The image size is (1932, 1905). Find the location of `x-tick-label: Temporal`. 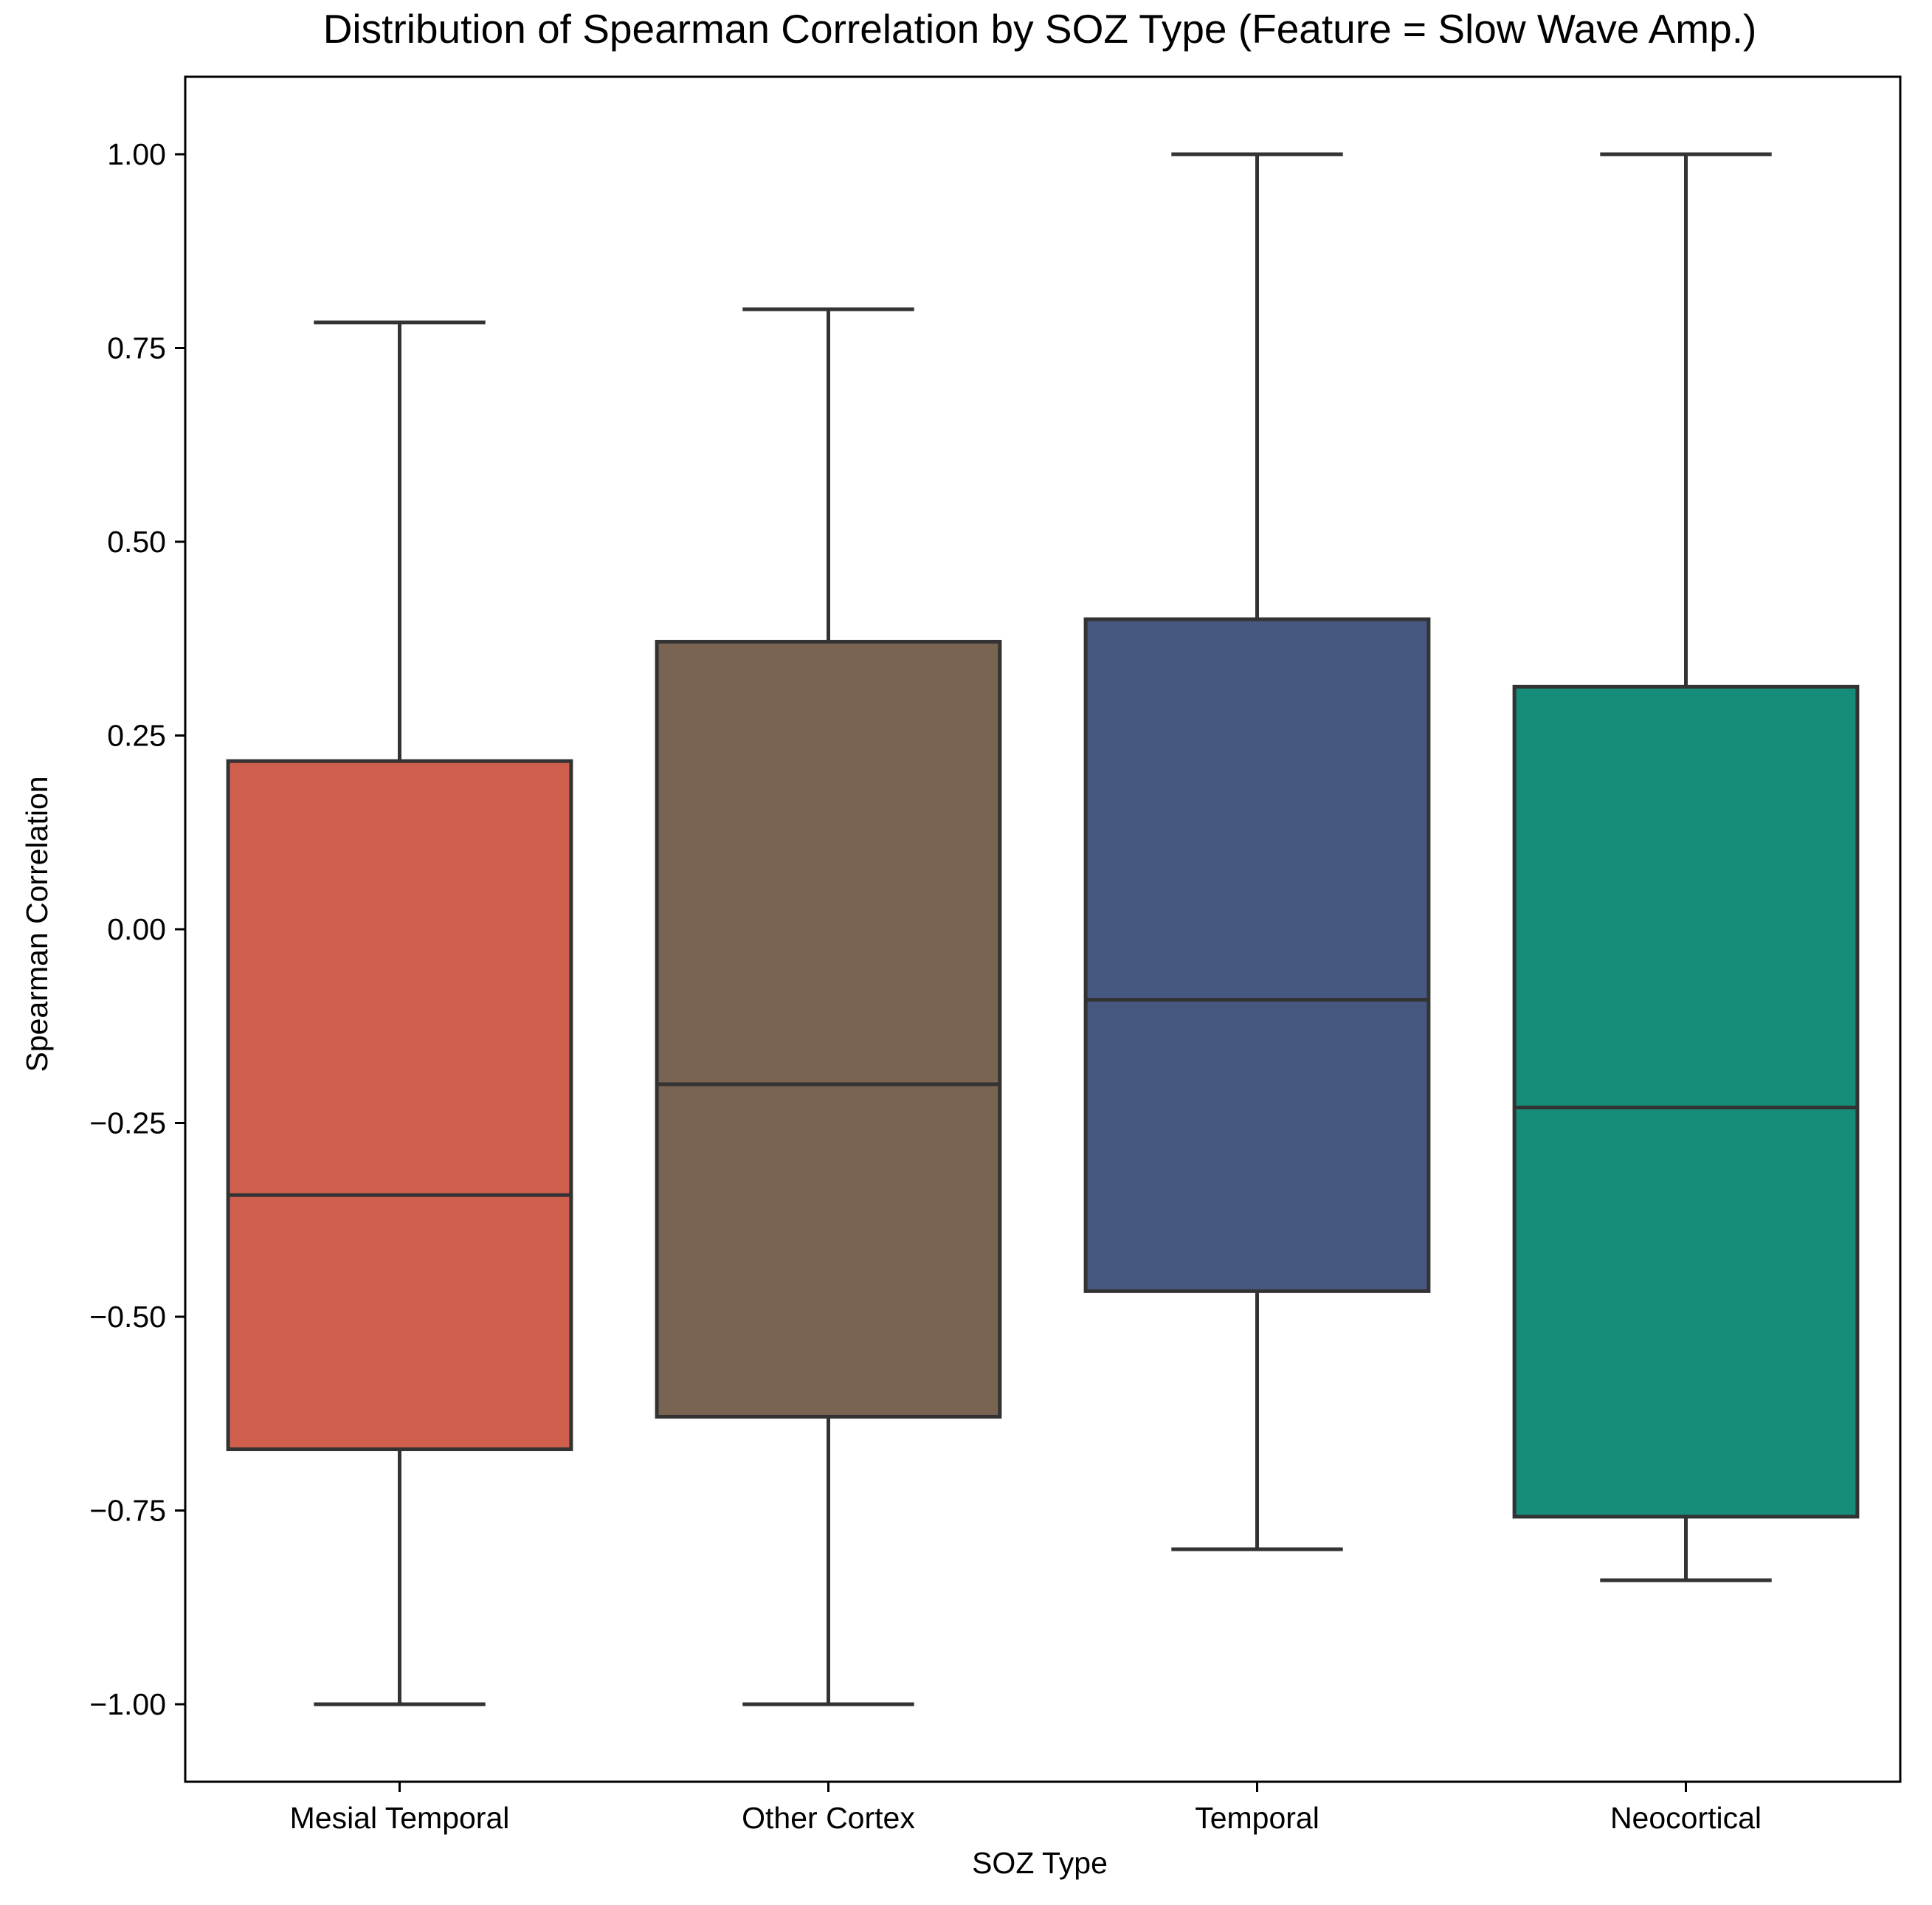

x-tick-label: Temporal is located at coordinates (1257, 1818).